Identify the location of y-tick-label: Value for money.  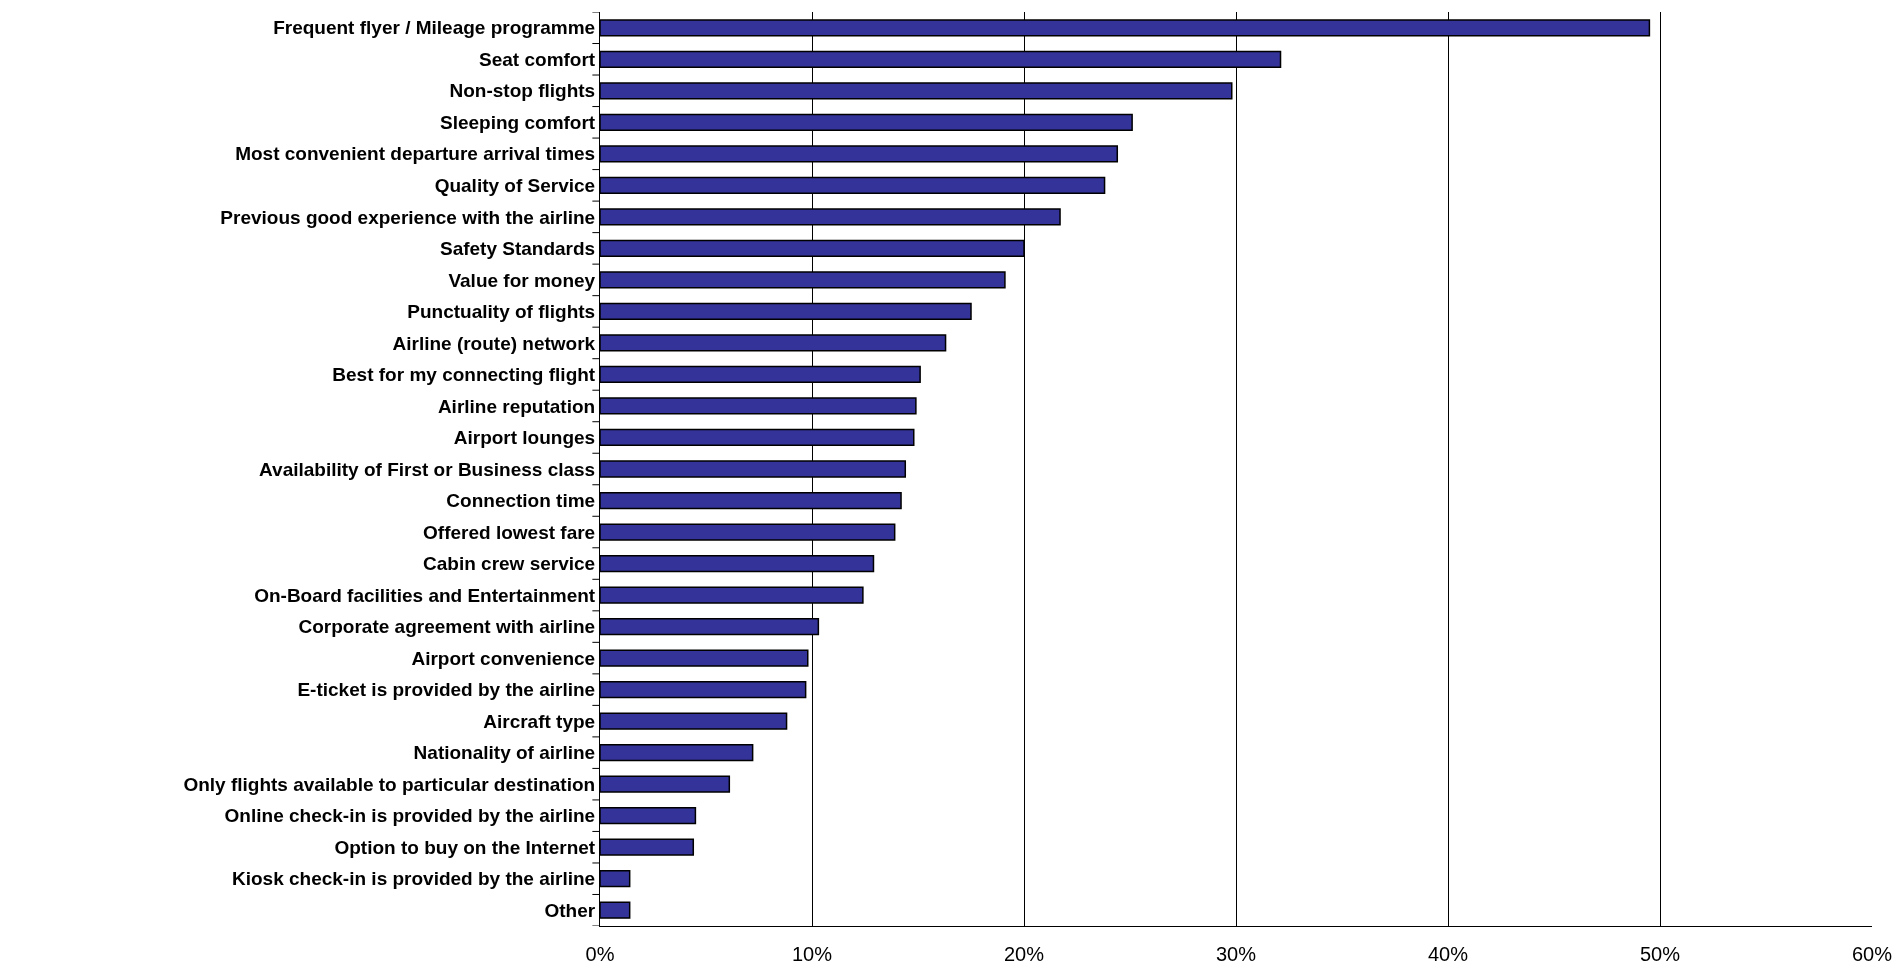
(522, 280).